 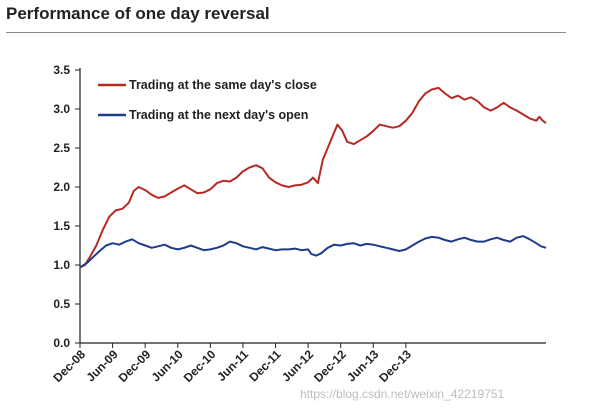 What do you see at coordinates (218, 115) in the screenshot?
I see `legend-label-2: Trading at the next day's open` at bounding box center [218, 115].